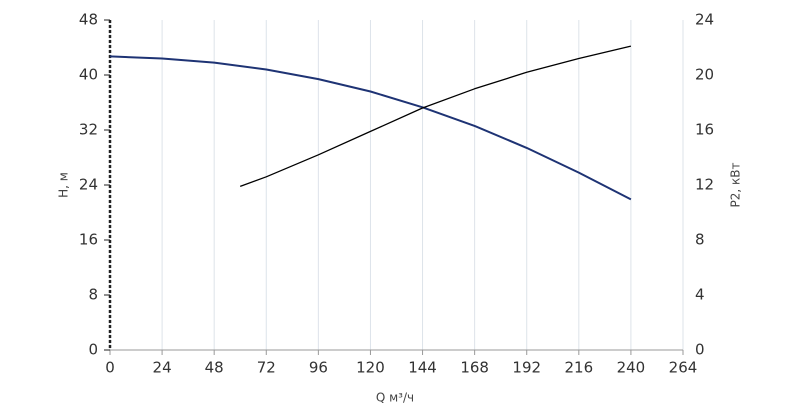 The image size is (800, 412). I want to click on x-tick-label: 96, so click(318, 368).